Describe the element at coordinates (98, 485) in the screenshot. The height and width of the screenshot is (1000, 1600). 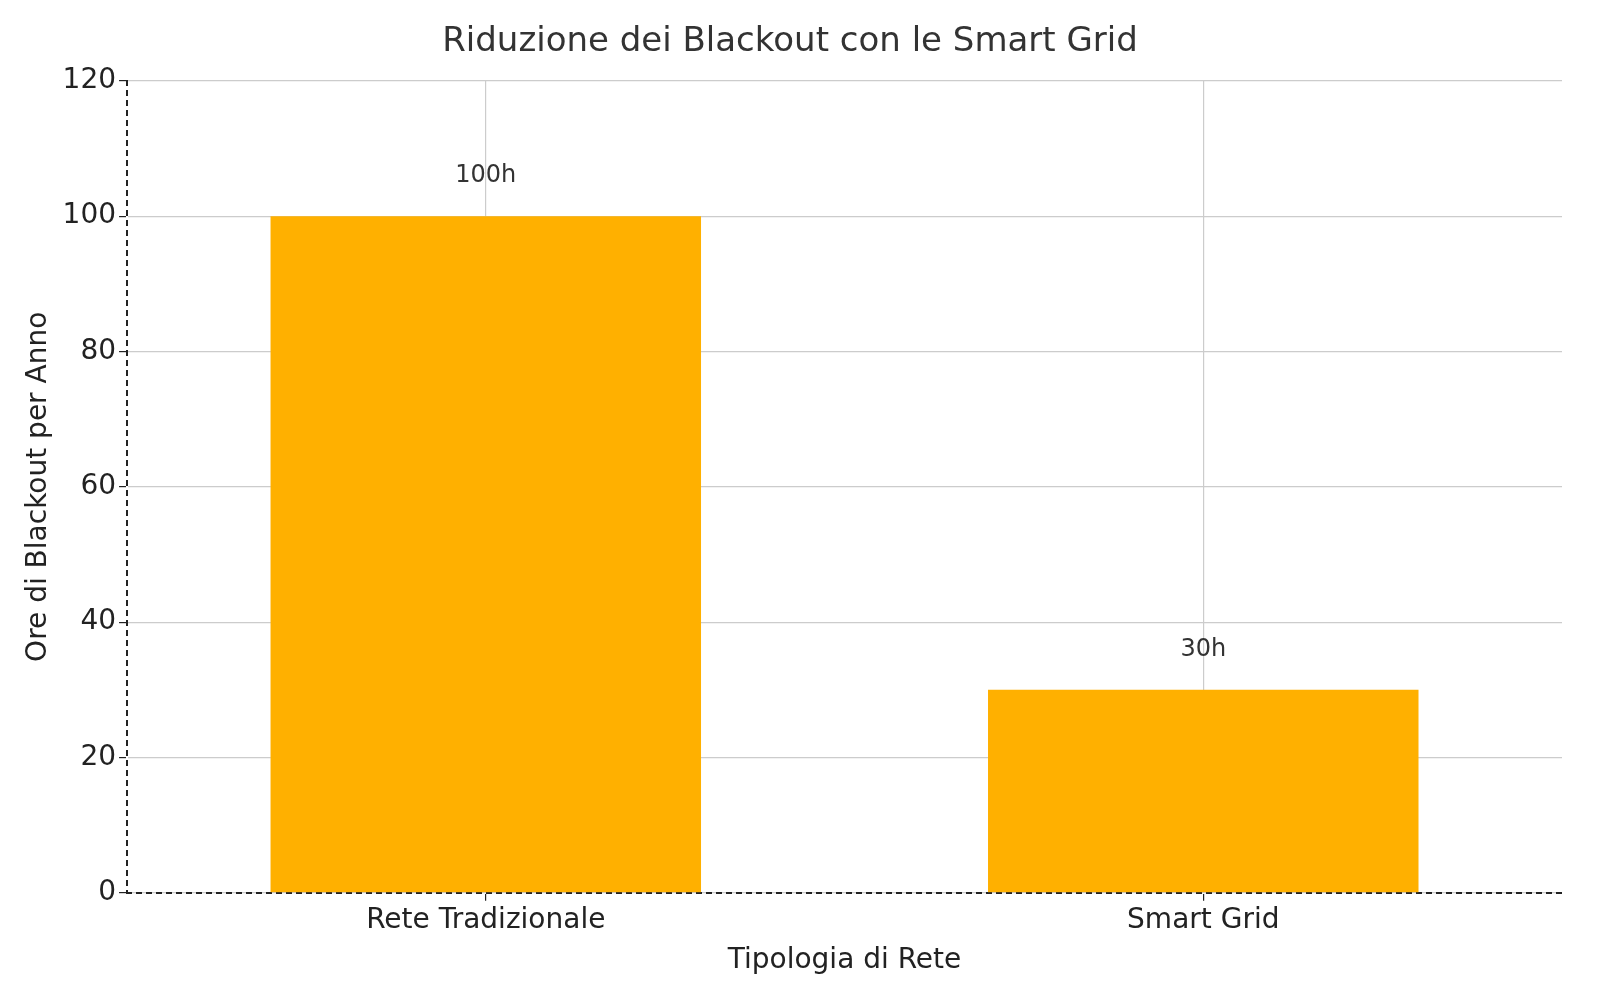
I see `y-tick-label: 60` at that location.